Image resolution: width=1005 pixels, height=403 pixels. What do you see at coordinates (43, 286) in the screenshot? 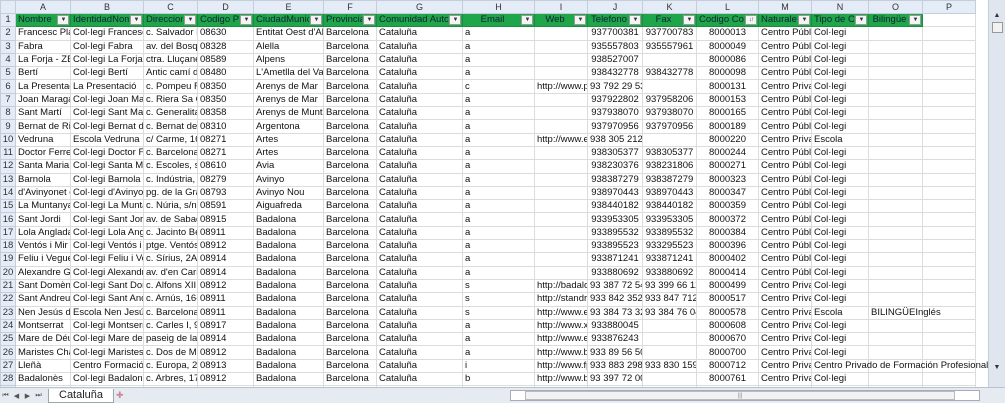
I see `cell: Sant Domènec` at bounding box center [43, 286].